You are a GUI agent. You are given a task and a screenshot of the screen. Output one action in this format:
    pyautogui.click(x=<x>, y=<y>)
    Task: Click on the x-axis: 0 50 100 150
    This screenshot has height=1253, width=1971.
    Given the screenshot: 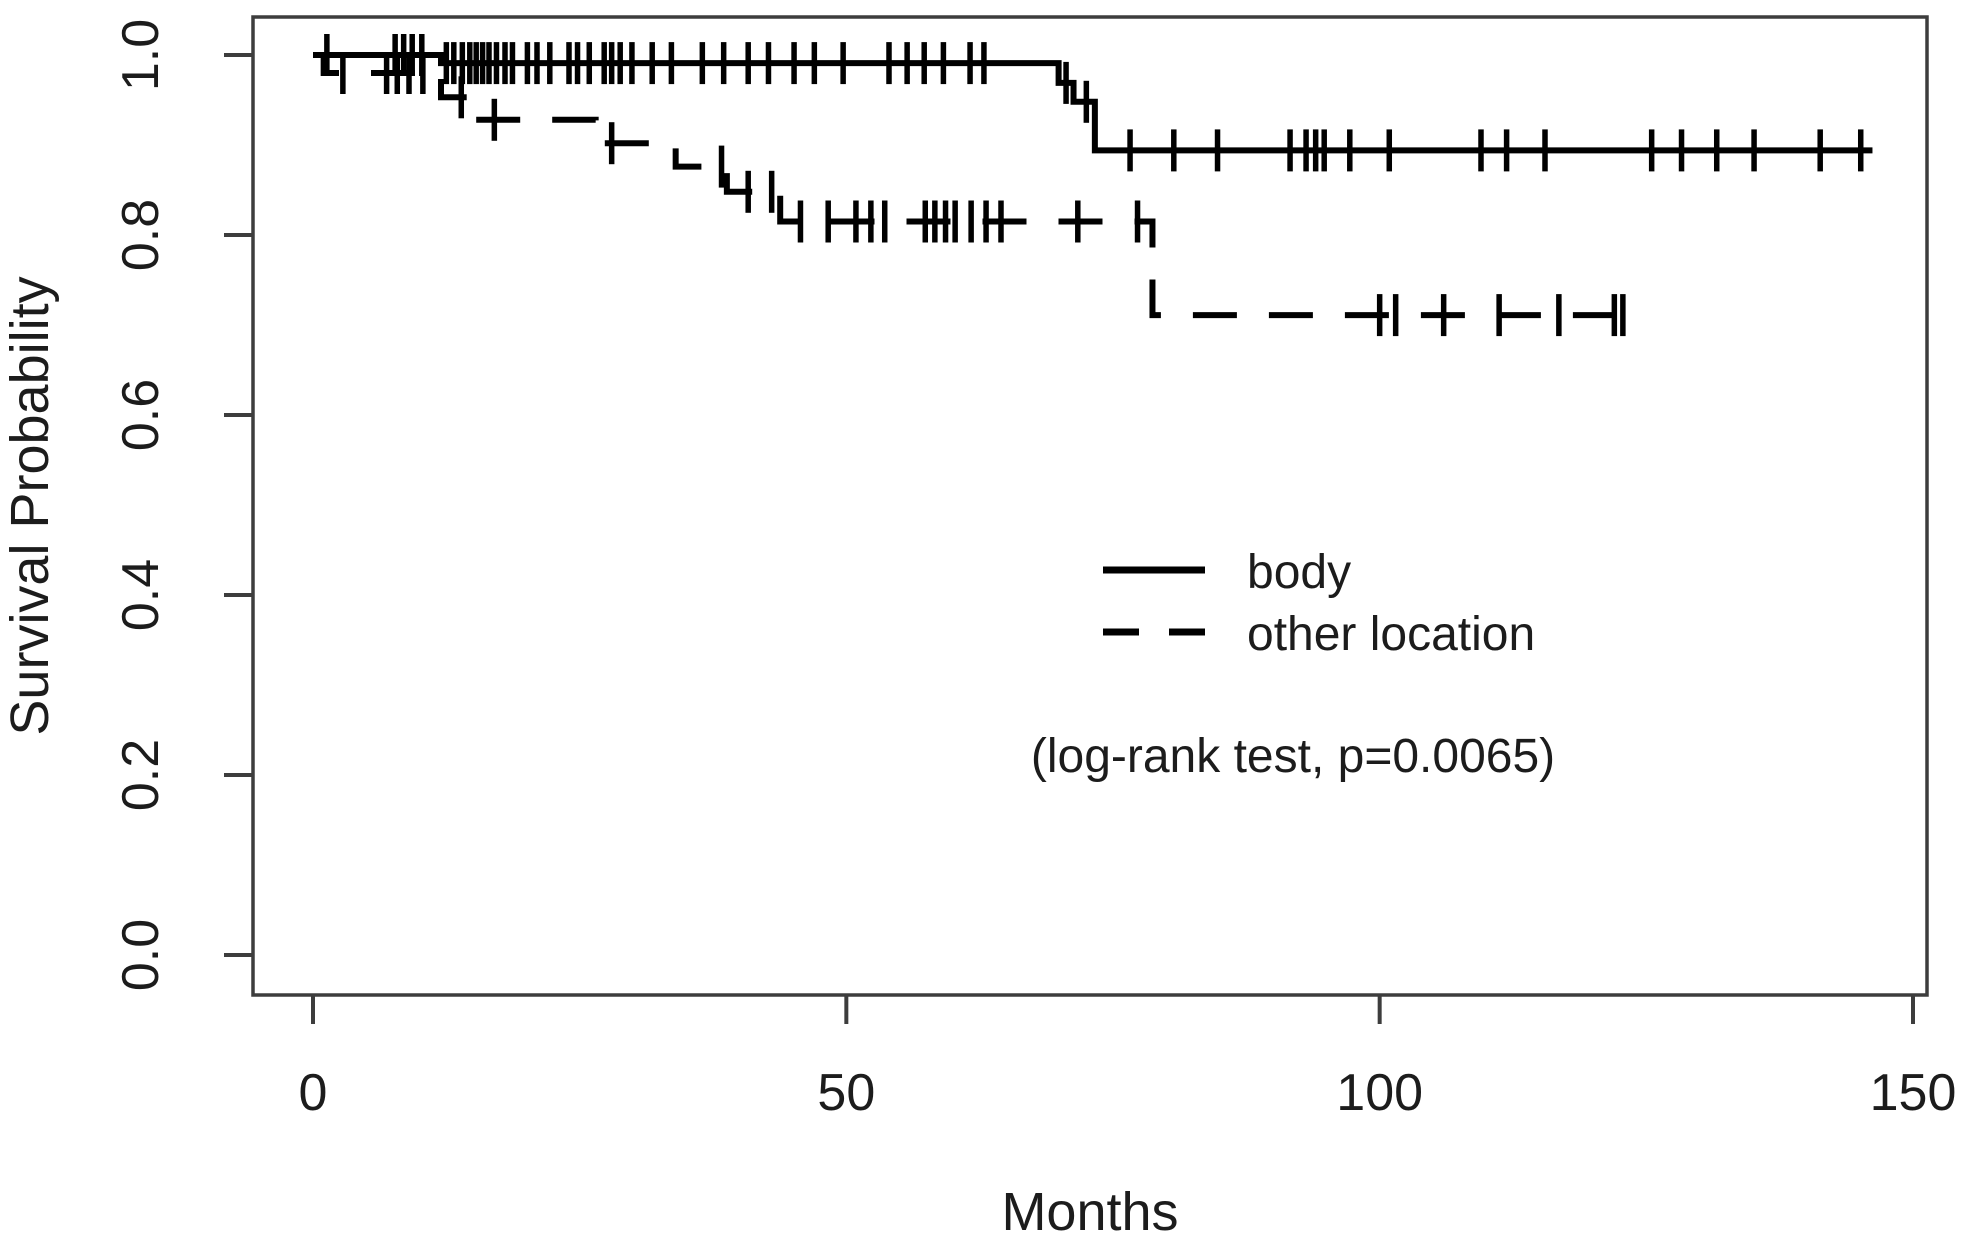 What is the action you would take?
    pyautogui.click(x=1128, y=1058)
    